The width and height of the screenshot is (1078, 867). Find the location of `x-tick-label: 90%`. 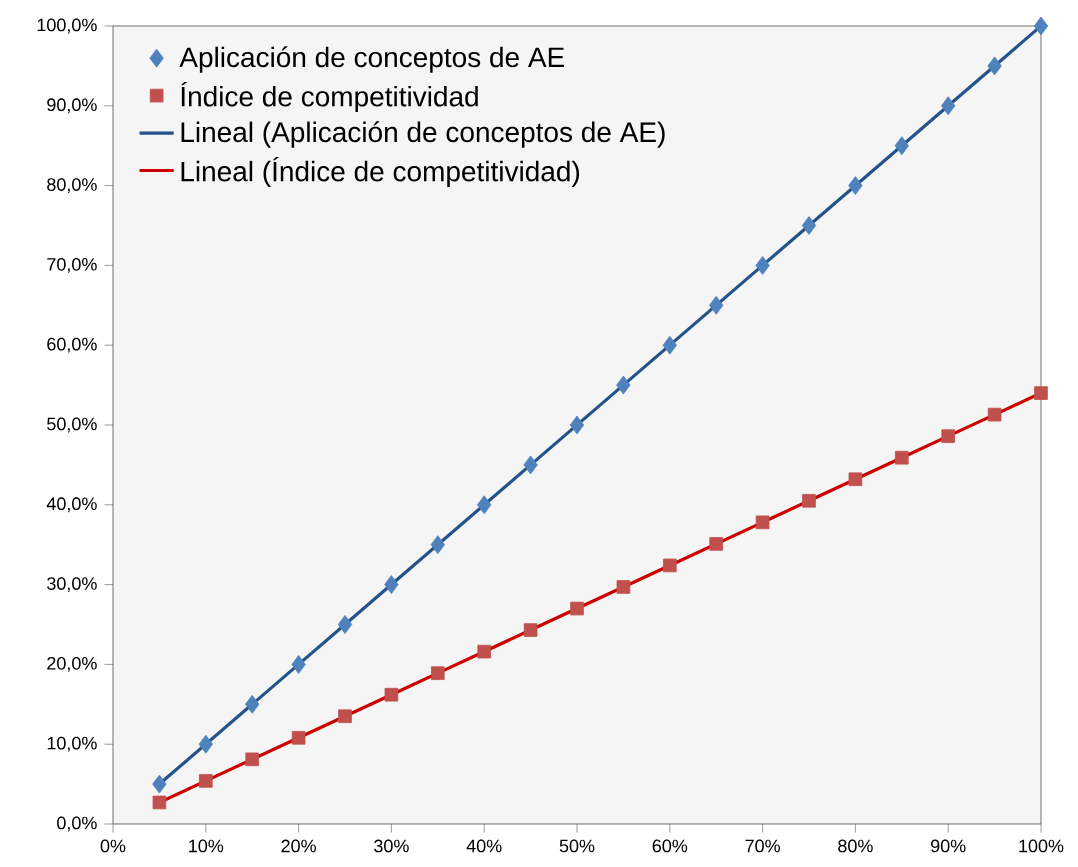

x-tick-label: 90% is located at coordinates (948, 846).